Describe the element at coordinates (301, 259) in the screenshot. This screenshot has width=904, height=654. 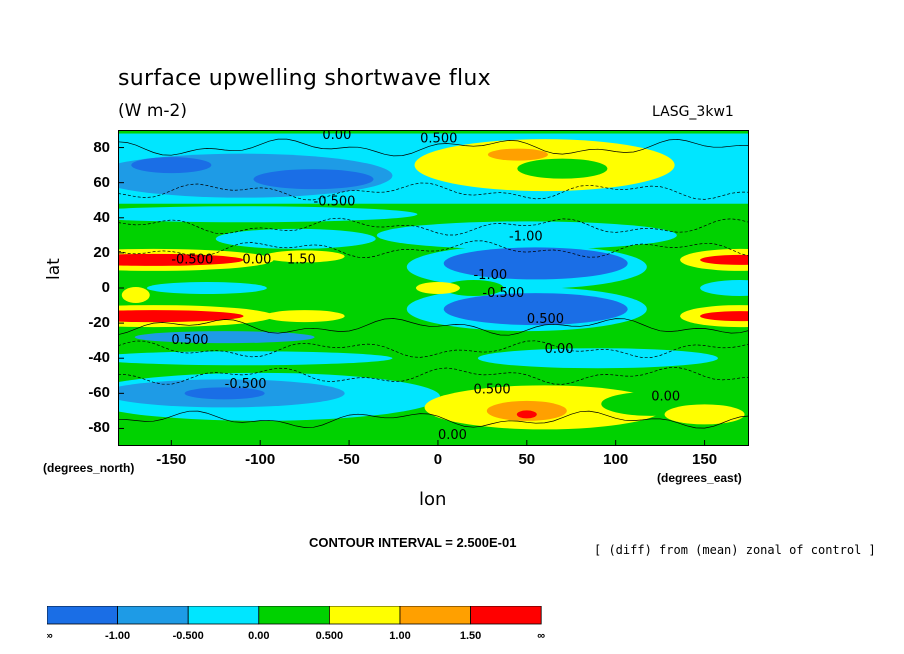
I see `contour-label: 1.50` at that location.